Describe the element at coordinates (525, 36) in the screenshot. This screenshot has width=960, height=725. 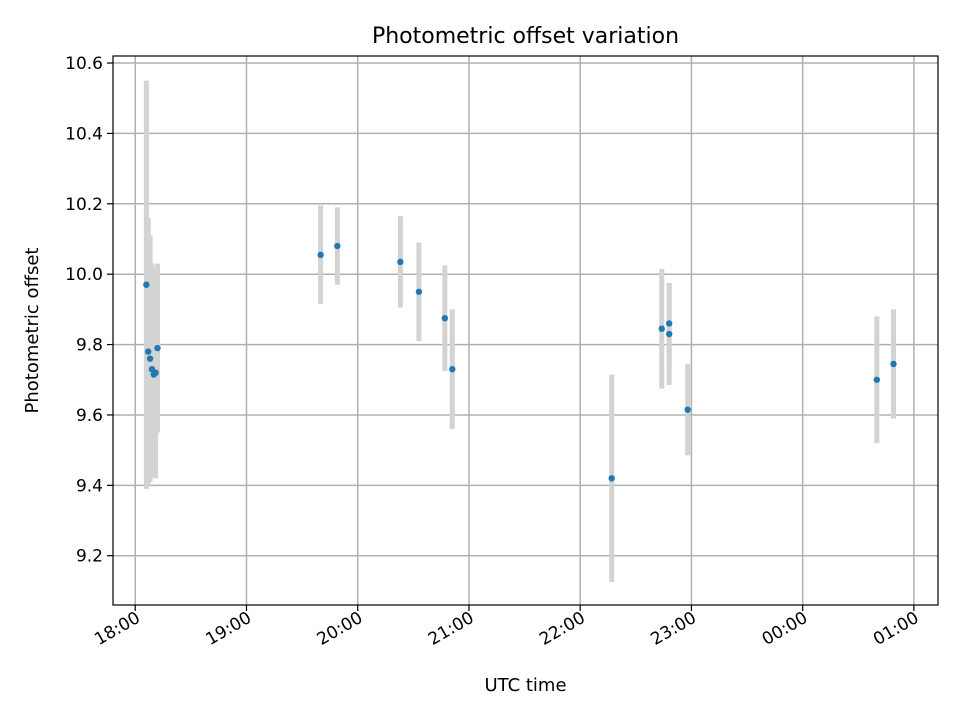
I see `chart-title: Photometric offset variation` at that location.